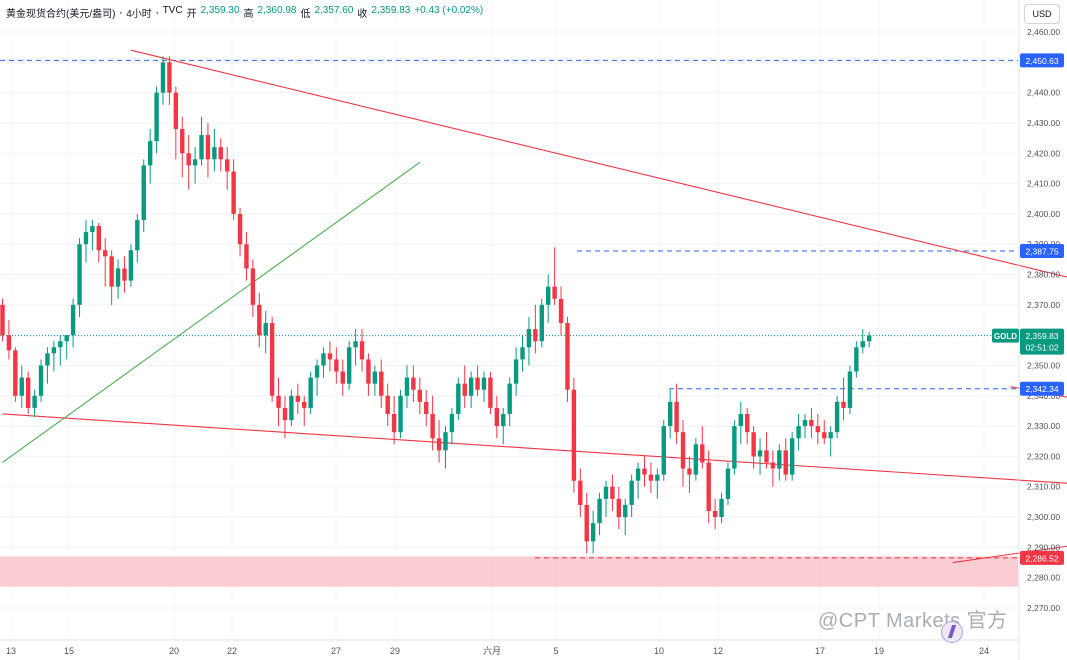 This screenshot has height=660, width=1067. Describe the element at coordinates (952, 632) in the screenshot. I see `lightning-icon` at that location.